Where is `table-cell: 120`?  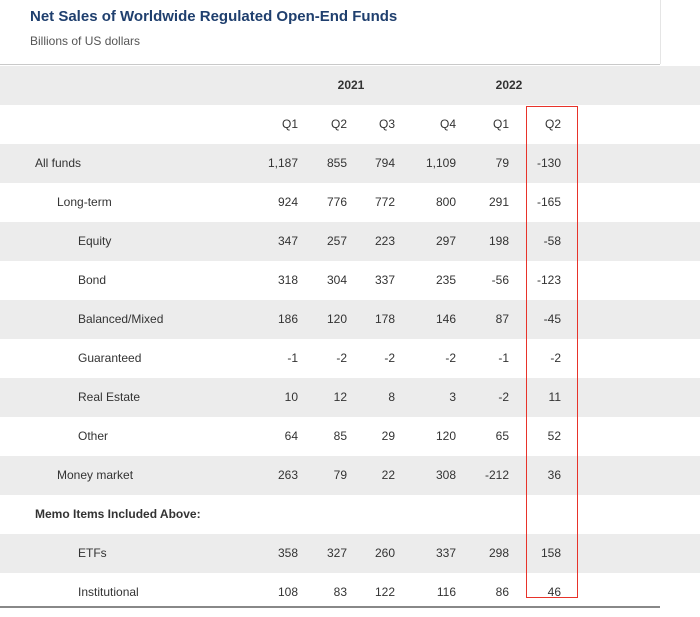 table-cell: 120 is located at coordinates (336, 319).